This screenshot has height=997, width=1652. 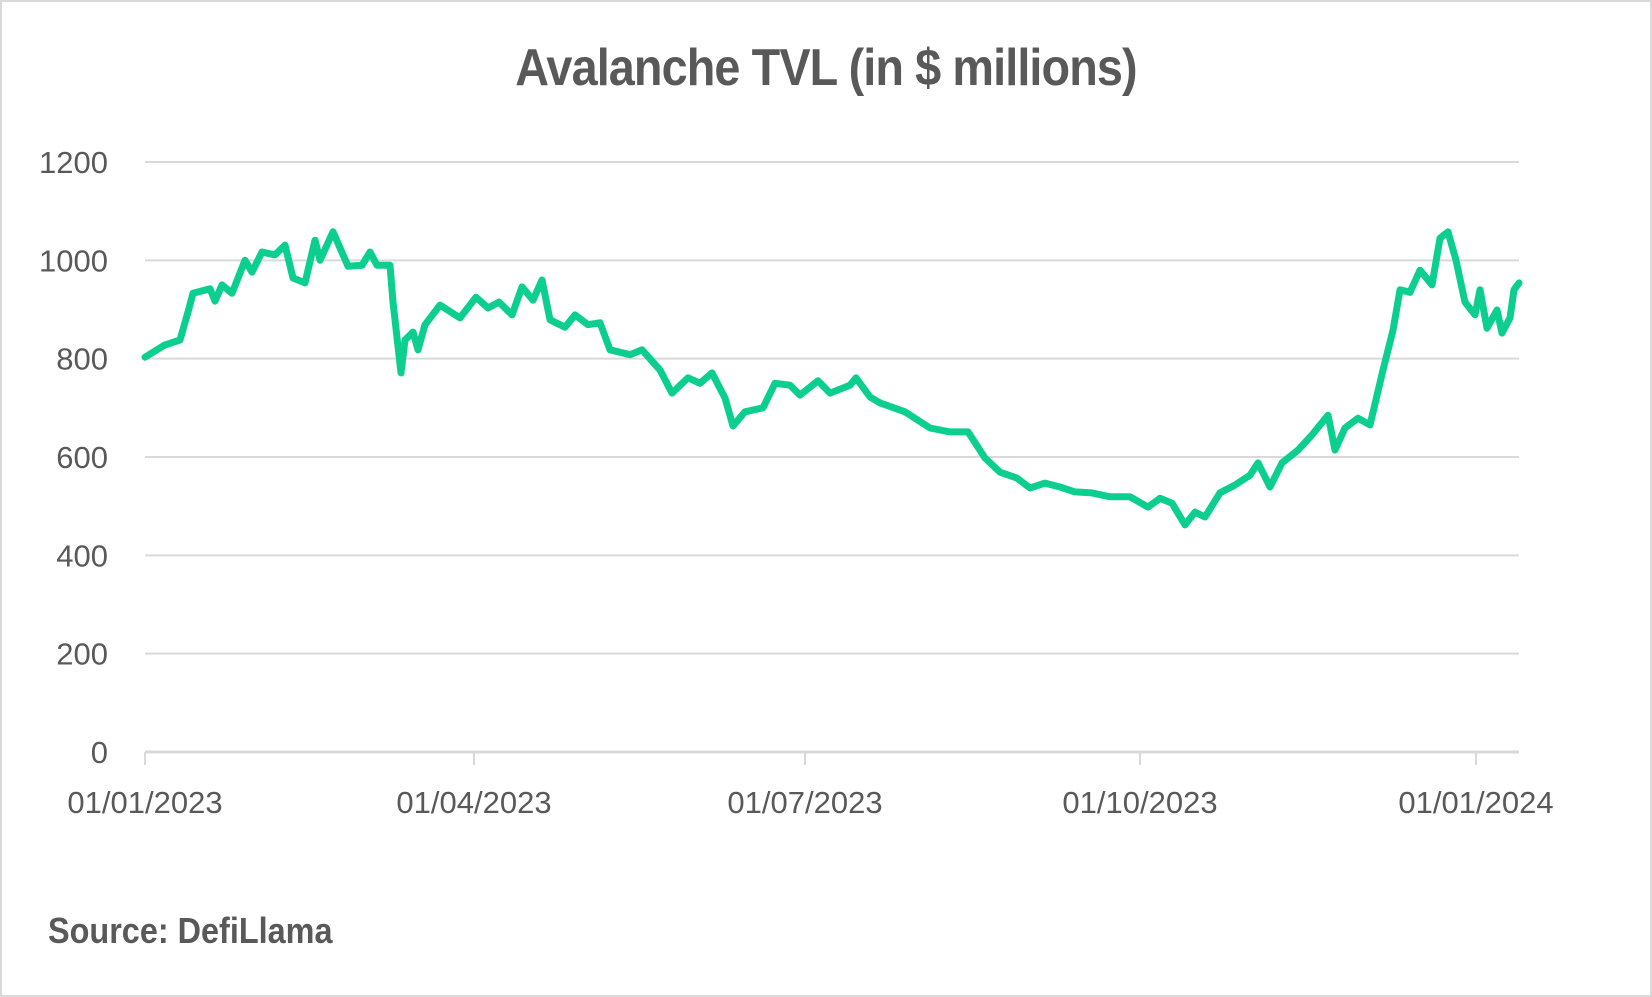 I want to click on x-tick-label: 01/01/2023, so click(x=144, y=802).